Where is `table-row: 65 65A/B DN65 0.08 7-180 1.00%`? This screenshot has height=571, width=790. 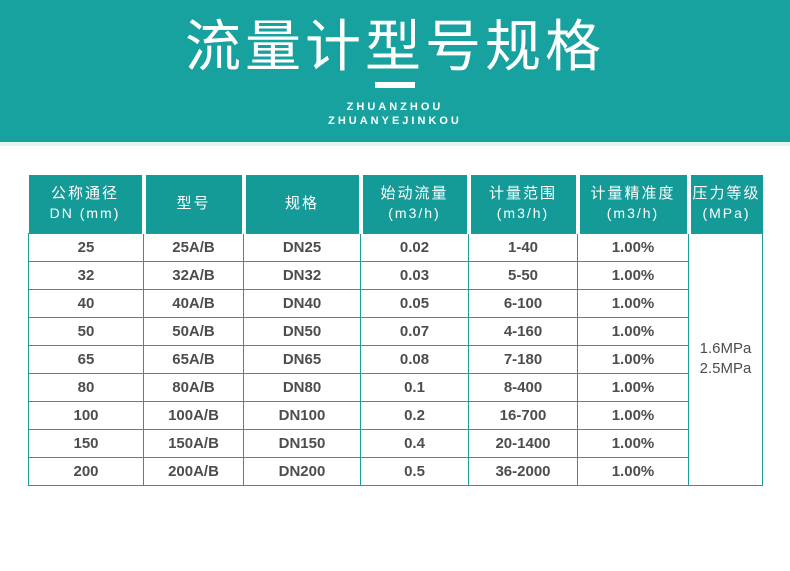
table-row: 65 65A/B DN65 0.08 7-180 1.00% is located at coordinates (395, 359).